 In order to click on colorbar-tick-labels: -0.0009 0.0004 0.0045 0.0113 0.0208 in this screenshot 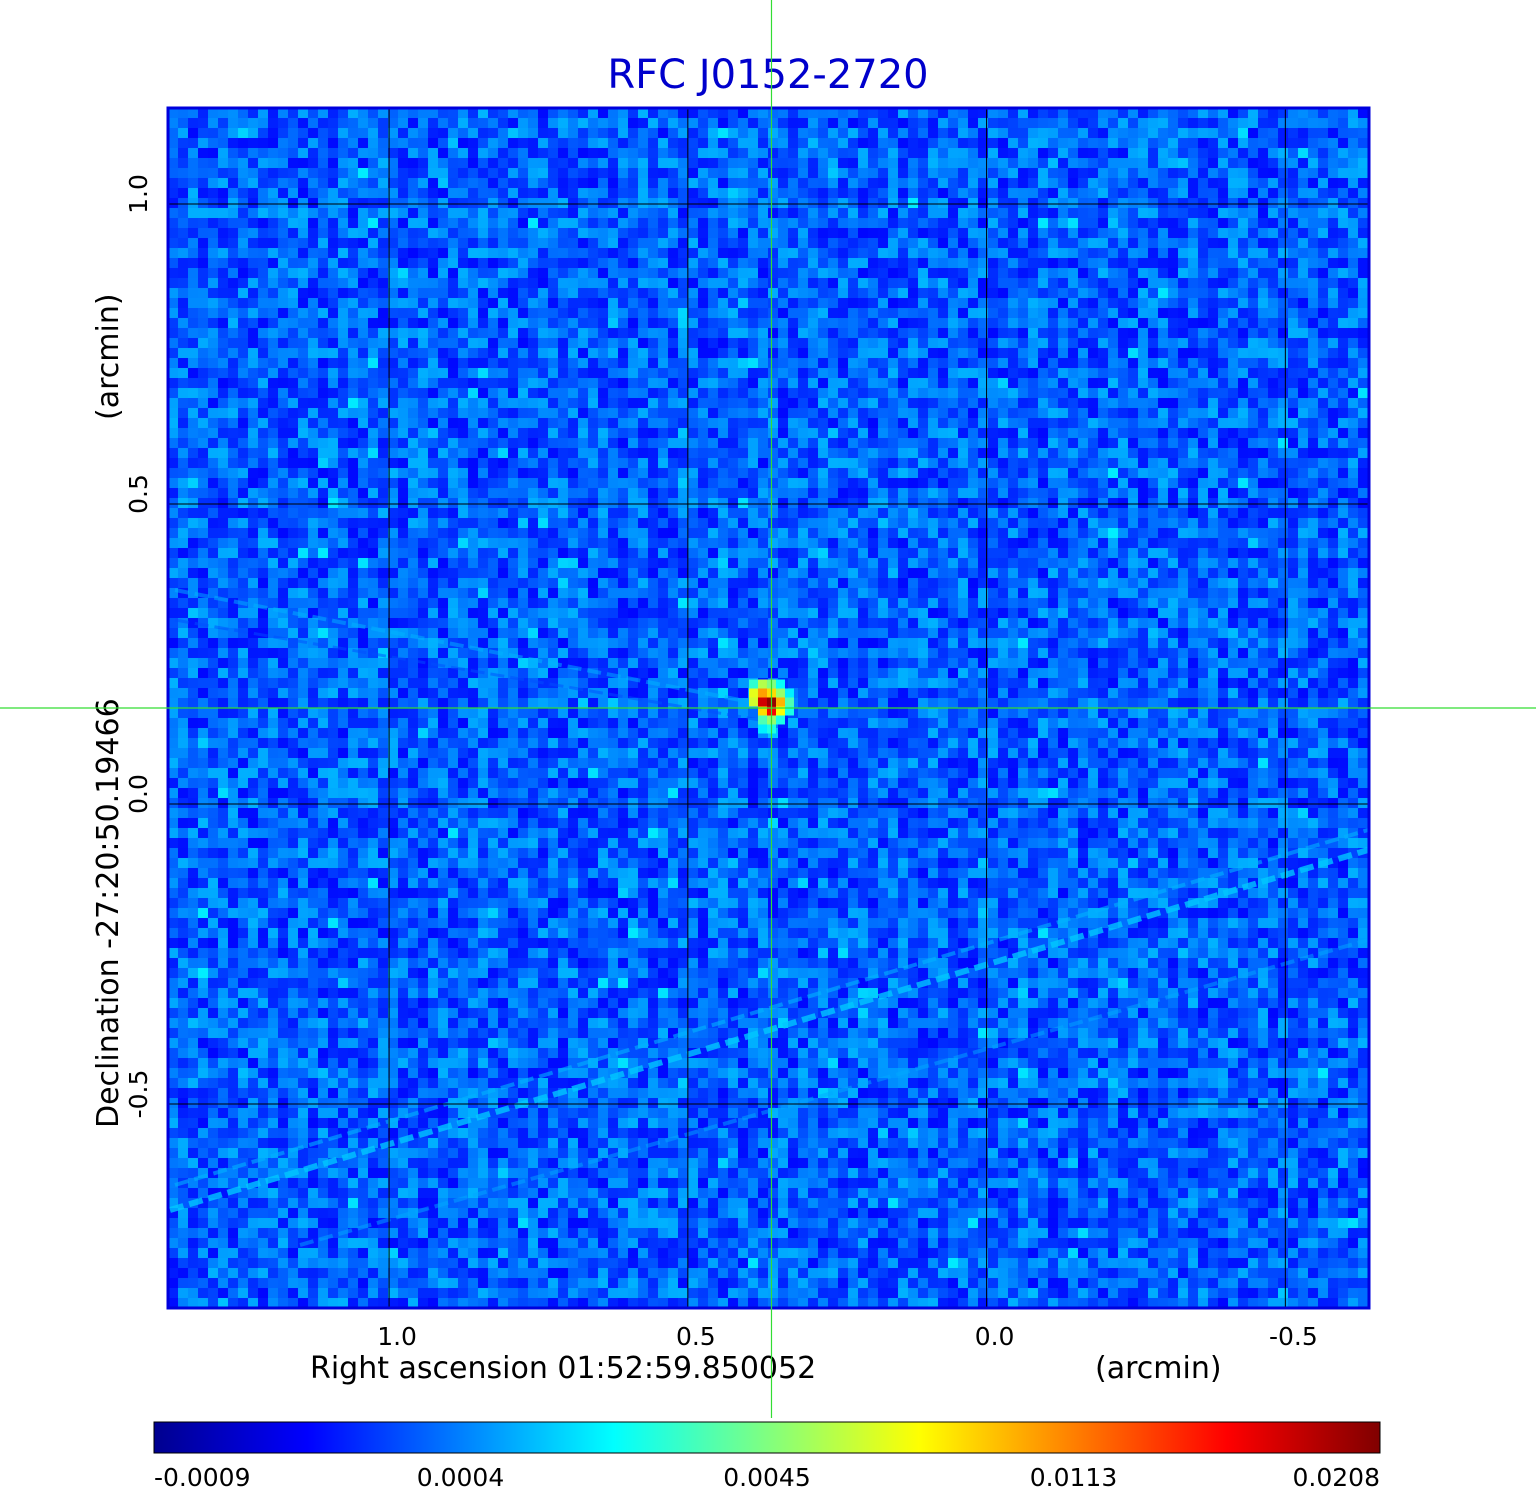, I will do `click(767, 1477)`.